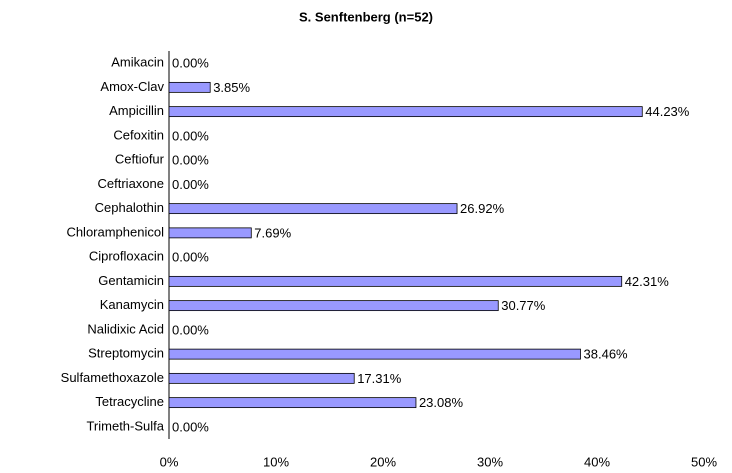  Describe the element at coordinates (129, 207) in the screenshot. I see `y-tick-label: Cephalothin` at that location.